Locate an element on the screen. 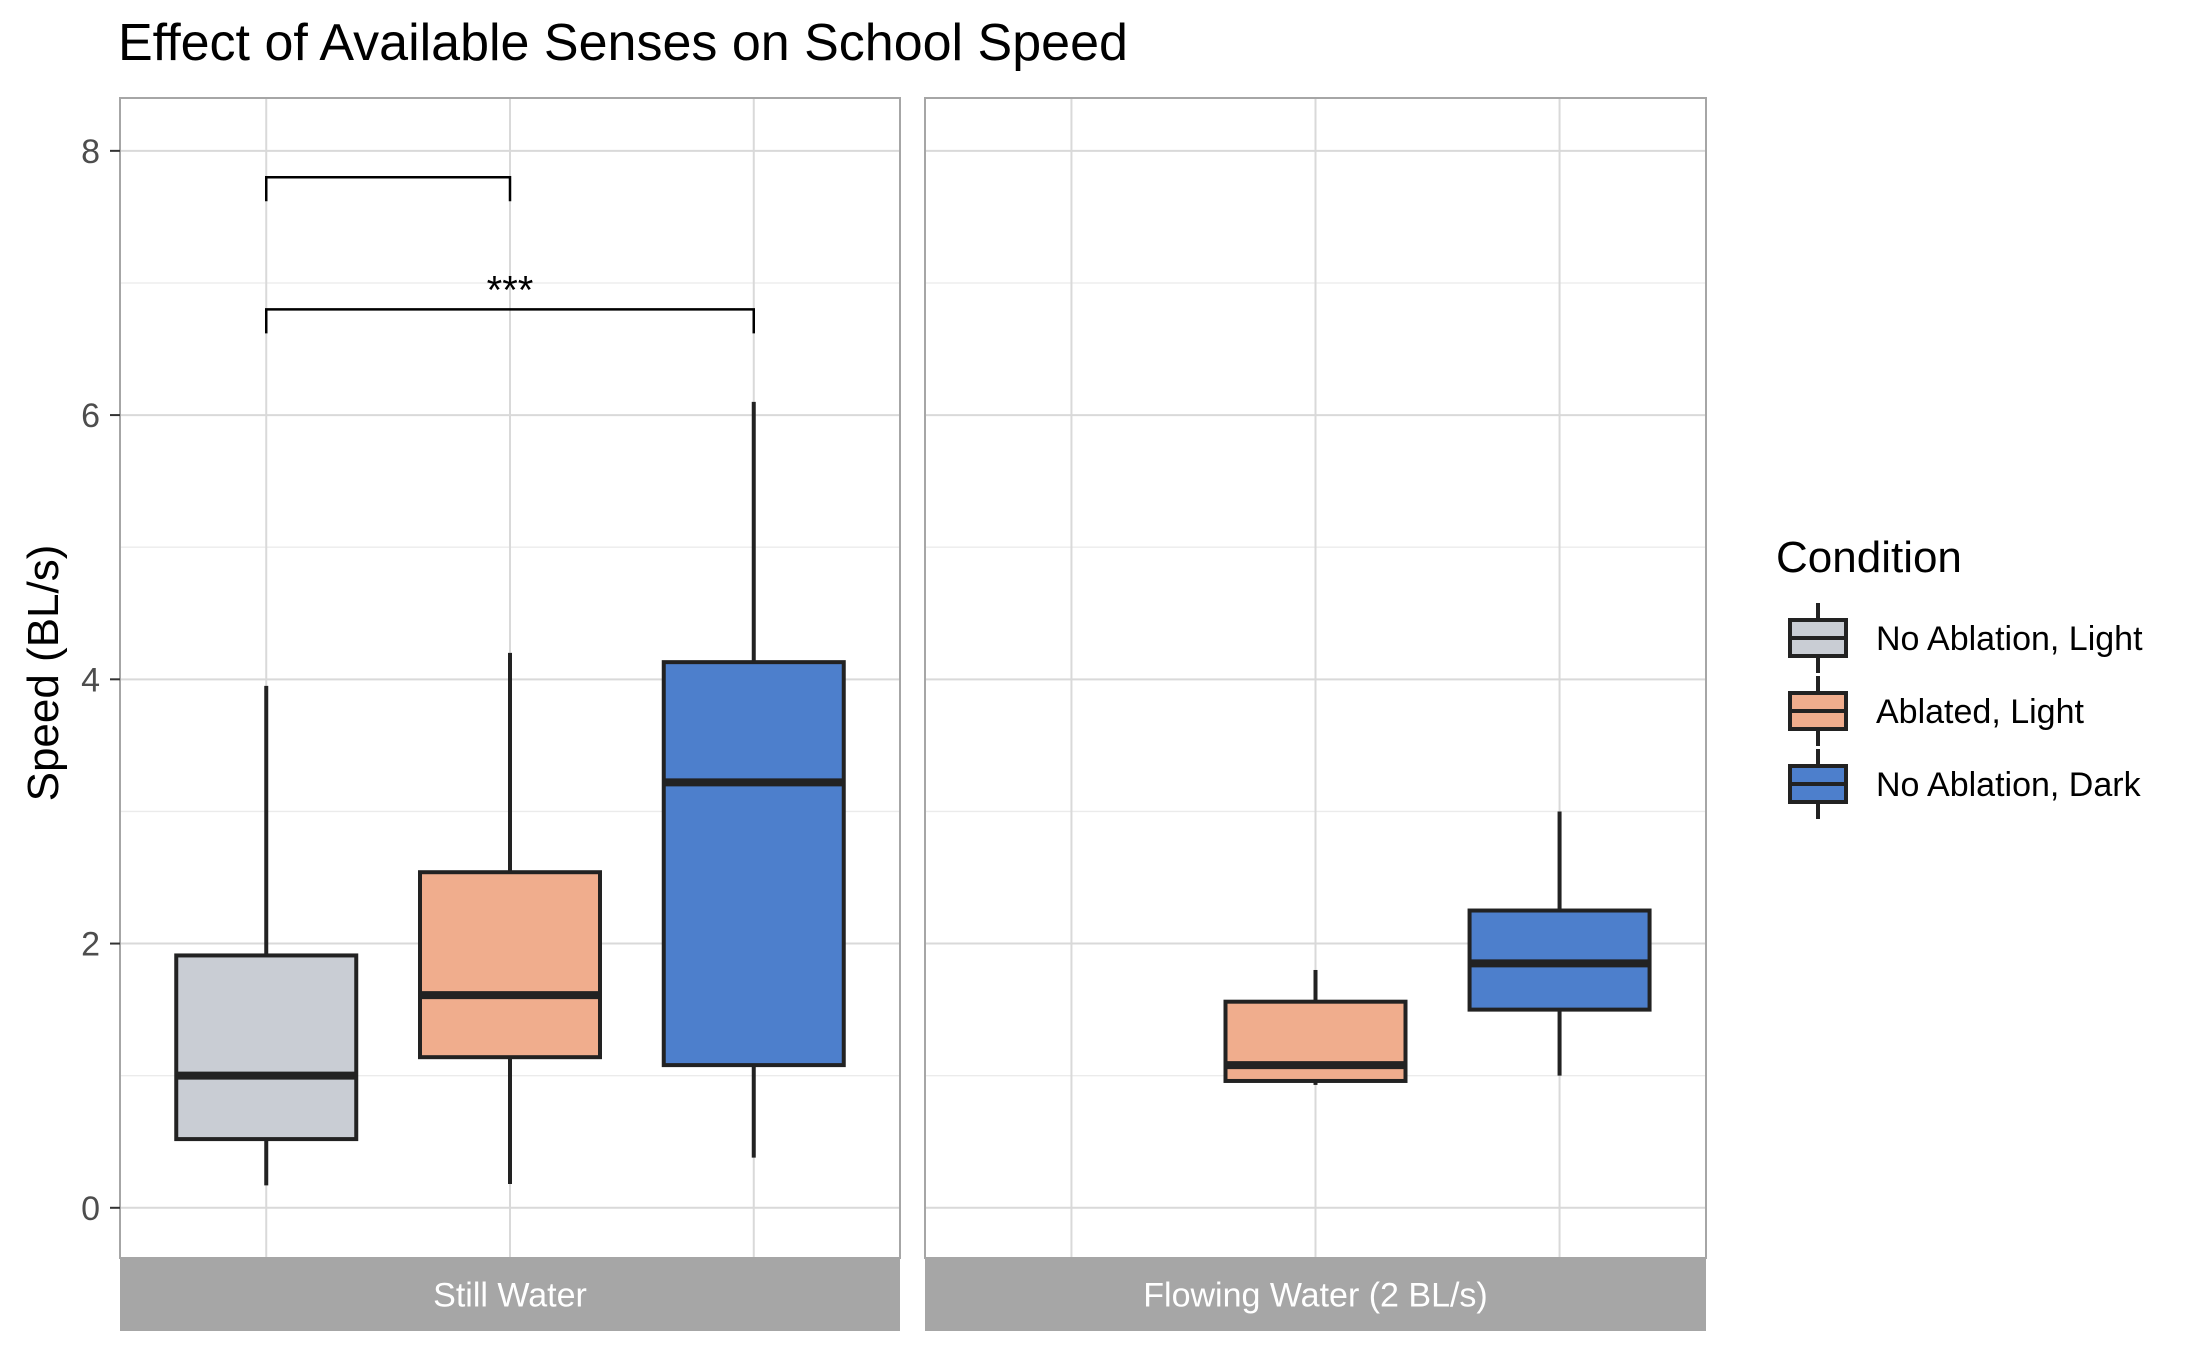  y-tick-label: 6 is located at coordinates (90, 416).